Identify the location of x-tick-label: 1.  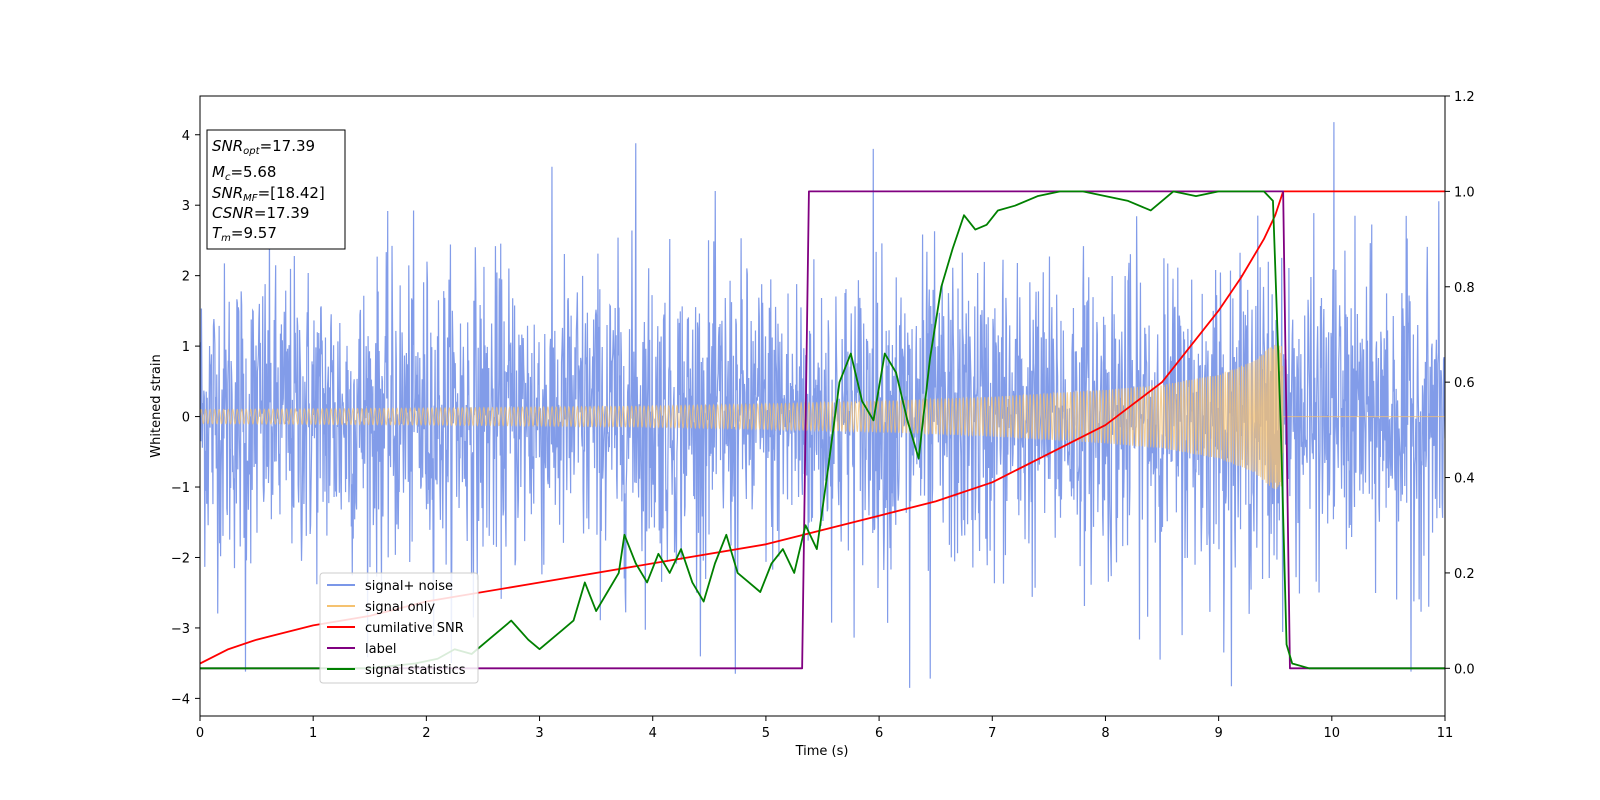
(313, 733).